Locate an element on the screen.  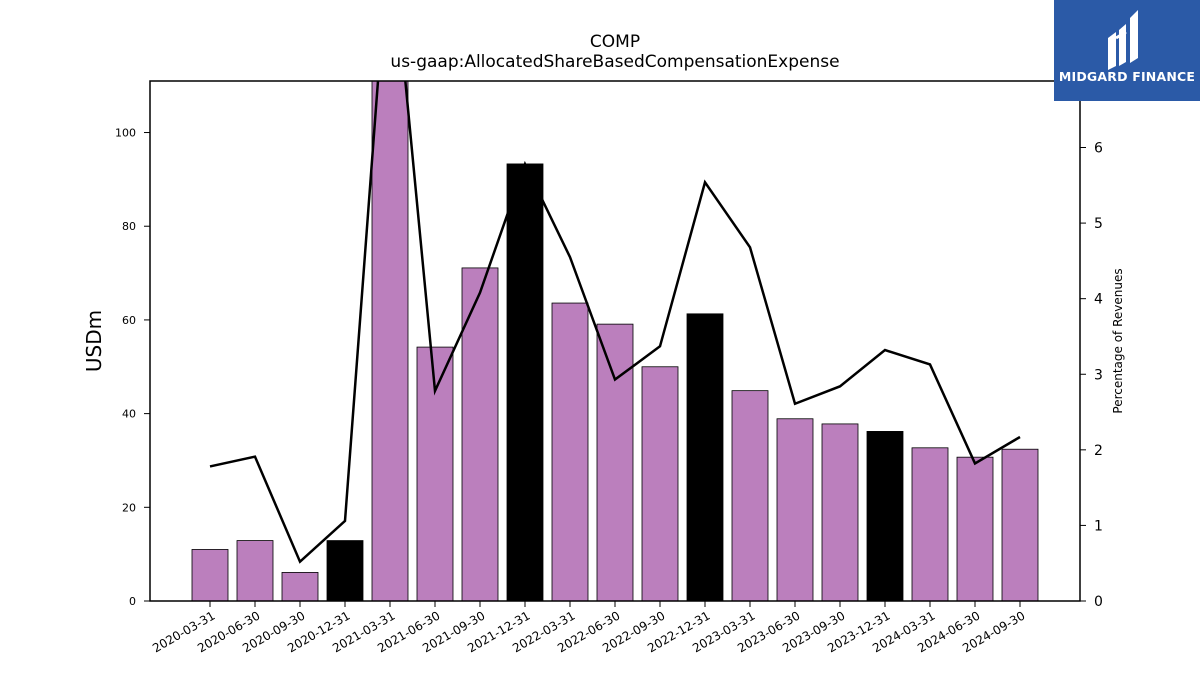
y-axis-label: USDm is located at coordinates (94, 341).